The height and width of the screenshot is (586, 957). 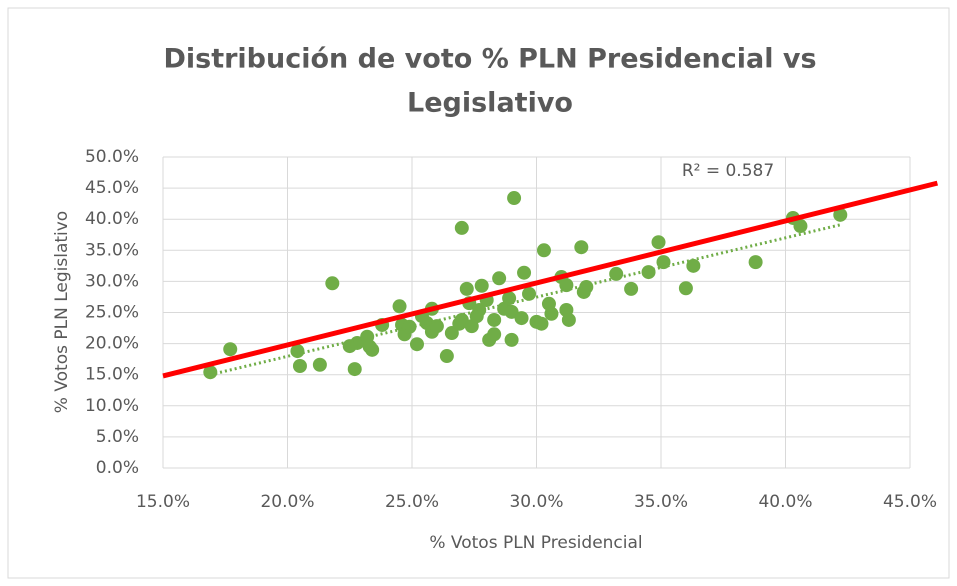 I want to click on y-tick-label: 25.0%, so click(x=112, y=313).